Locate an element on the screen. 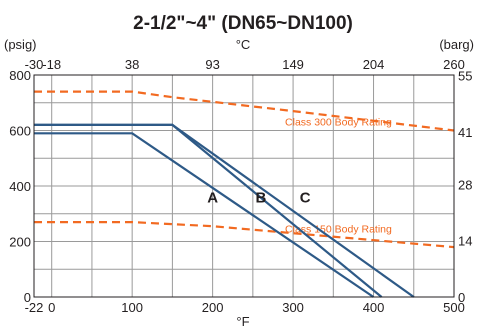 Image resolution: width=478 pixels, height=329 pixels. bottom-axis-unit: °F is located at coordinates (242, 321).